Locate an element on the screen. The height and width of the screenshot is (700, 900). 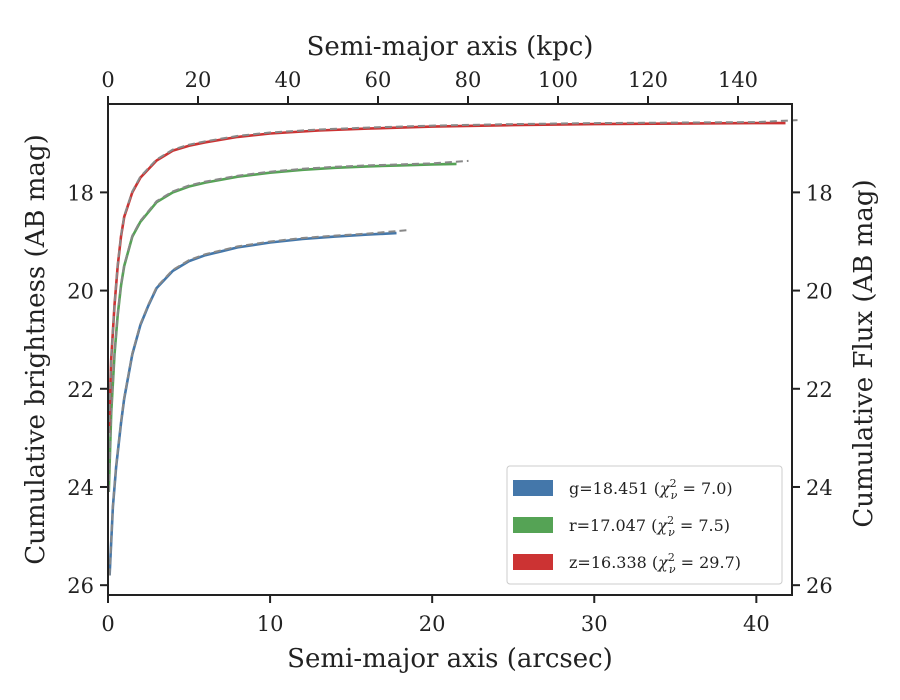
y-right-tick-label: 18 is located at coordinates (819, 193).